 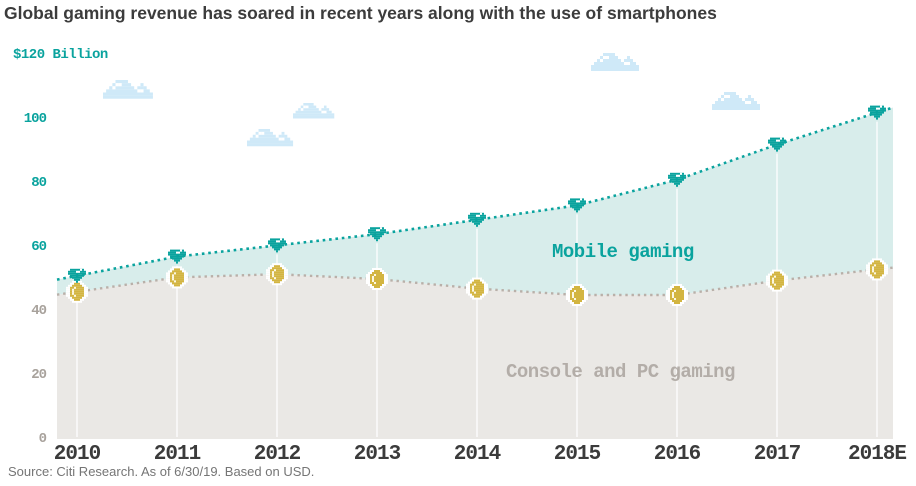 I want to click on y-tick-label: 20, so click(x=39, y=375).